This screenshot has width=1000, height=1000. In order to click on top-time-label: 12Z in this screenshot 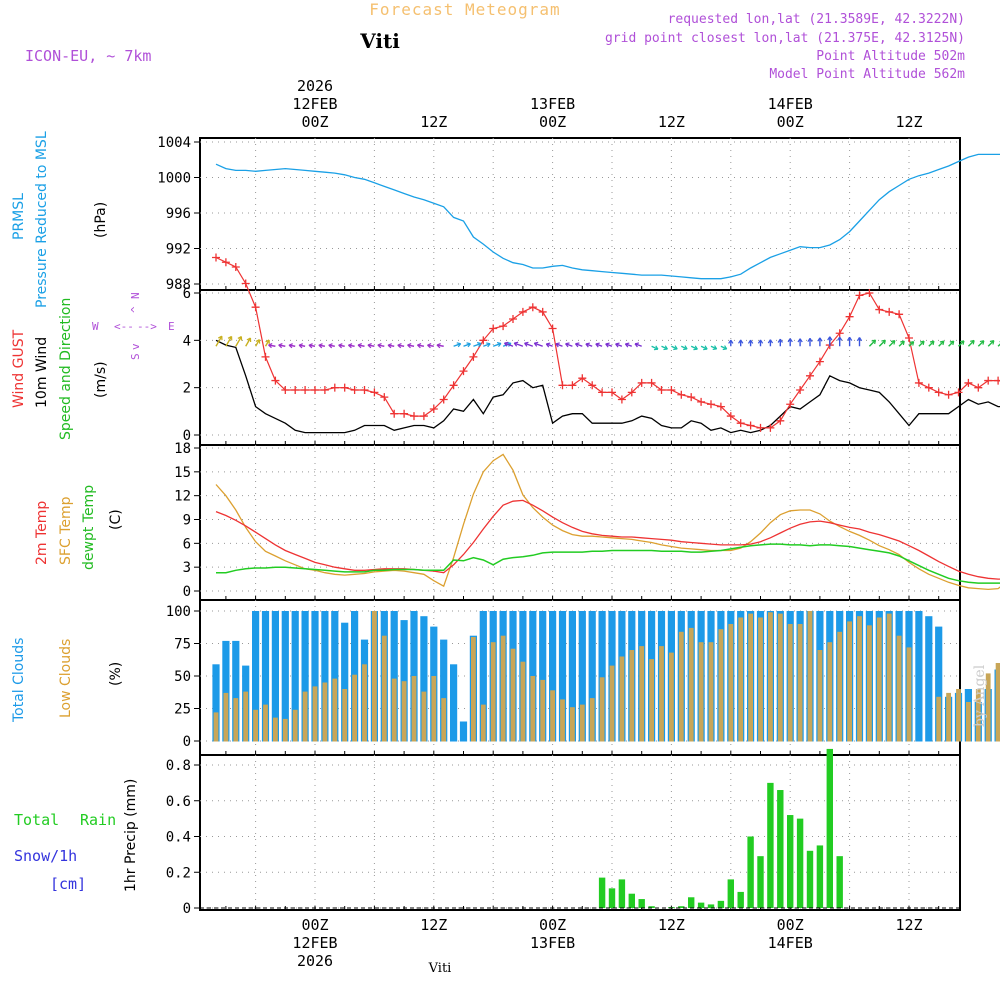, I will do `click(671, 122)`.